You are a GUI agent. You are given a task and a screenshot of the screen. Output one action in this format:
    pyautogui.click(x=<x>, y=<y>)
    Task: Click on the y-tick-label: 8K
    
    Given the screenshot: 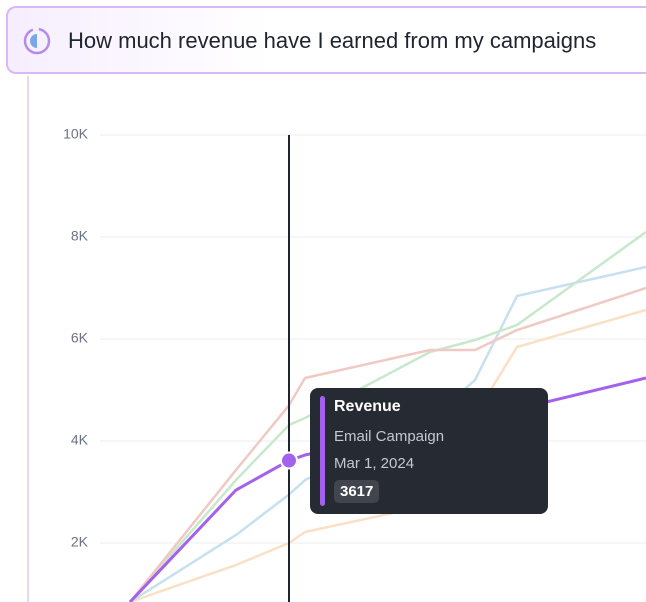 What is the action you would take?
    pyautogui.click(x=80, y=236)
    